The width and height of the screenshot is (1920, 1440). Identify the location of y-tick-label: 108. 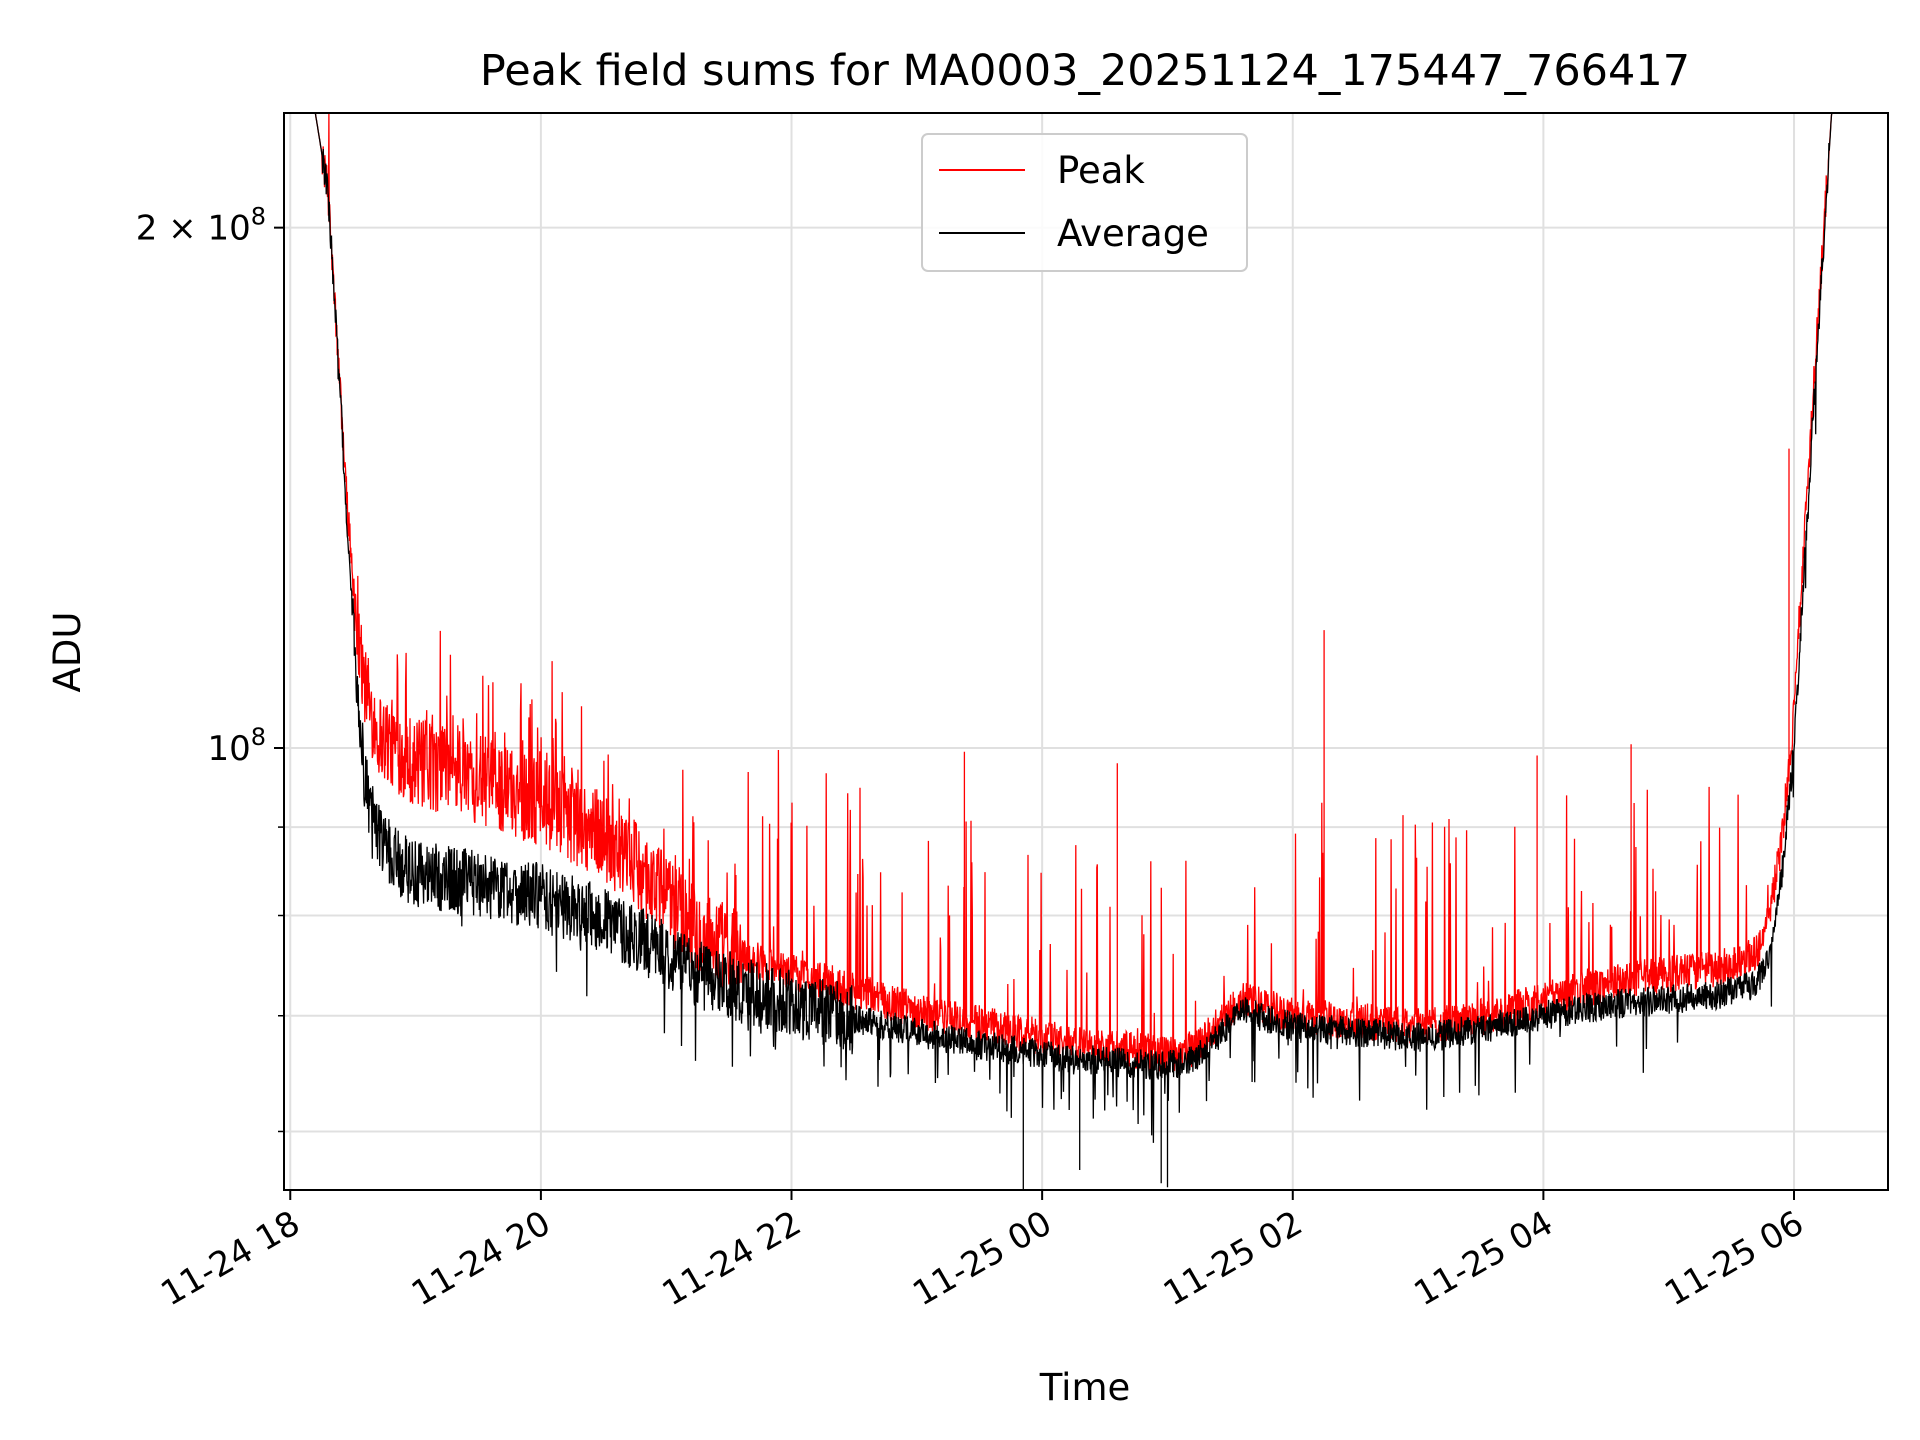
(236, 746).